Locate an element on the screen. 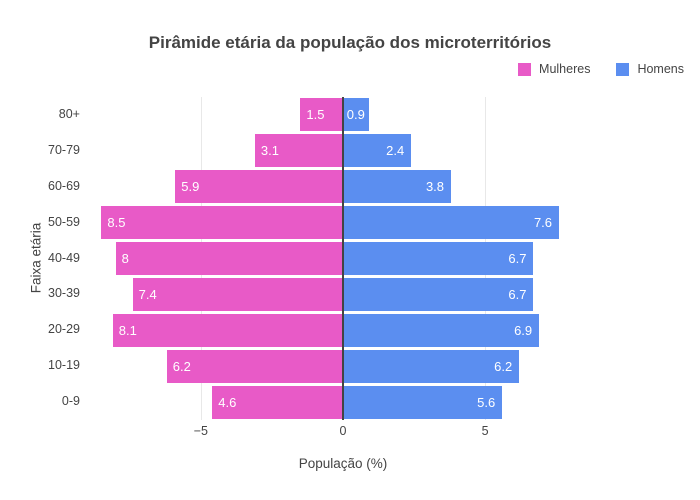  bar-value-label: 3.8 is located at coordinates (435, 187).